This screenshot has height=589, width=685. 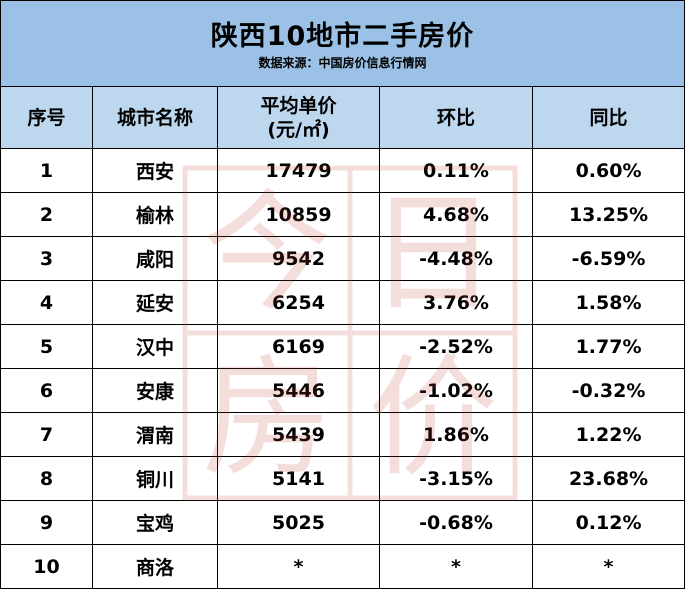 I want to click on cell-avg-price: 5141, so click(x=298, y=478).